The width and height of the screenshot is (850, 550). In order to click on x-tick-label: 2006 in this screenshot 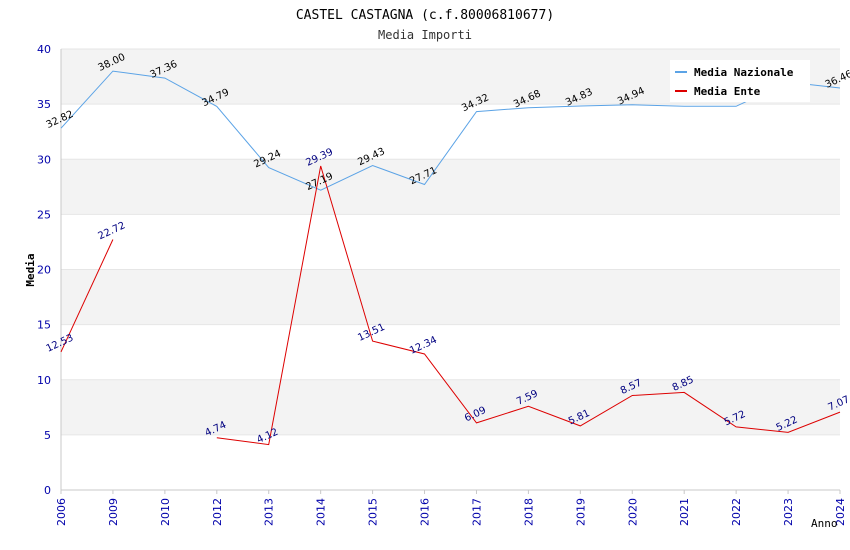, I will do `click(61, 512)`.